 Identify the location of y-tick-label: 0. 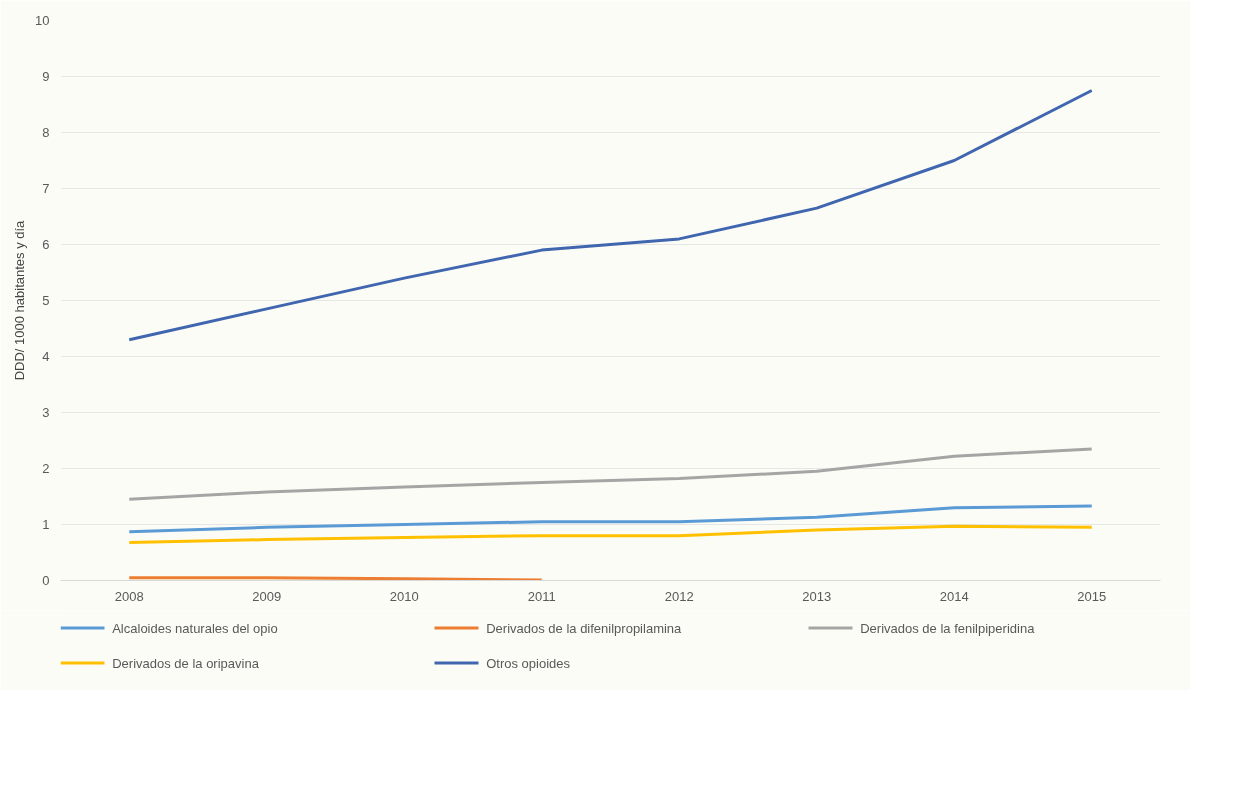
(46, 580).